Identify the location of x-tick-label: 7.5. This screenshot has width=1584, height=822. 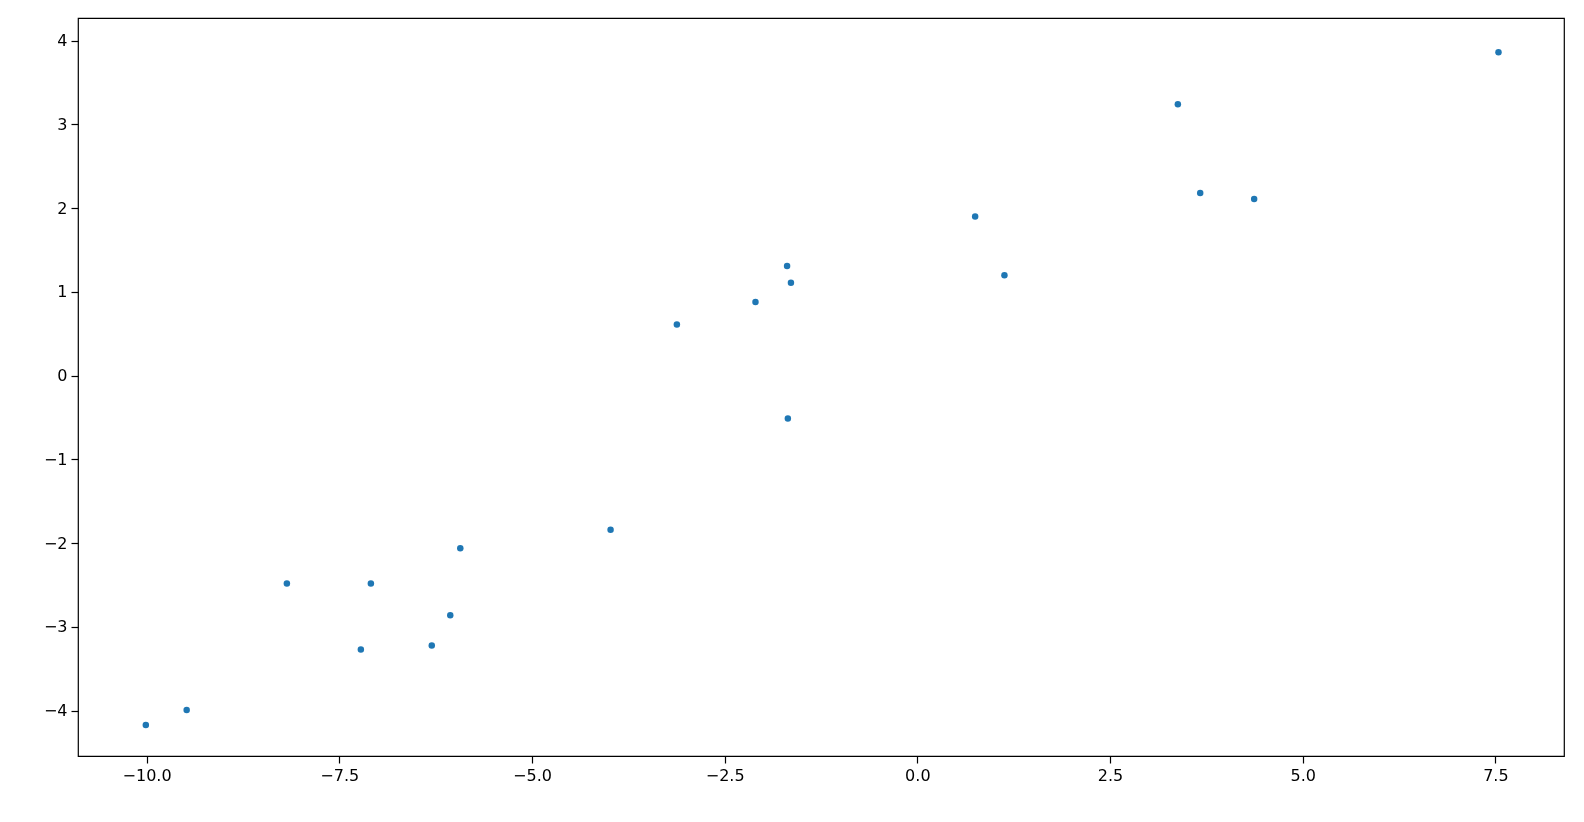
(1496, 775).